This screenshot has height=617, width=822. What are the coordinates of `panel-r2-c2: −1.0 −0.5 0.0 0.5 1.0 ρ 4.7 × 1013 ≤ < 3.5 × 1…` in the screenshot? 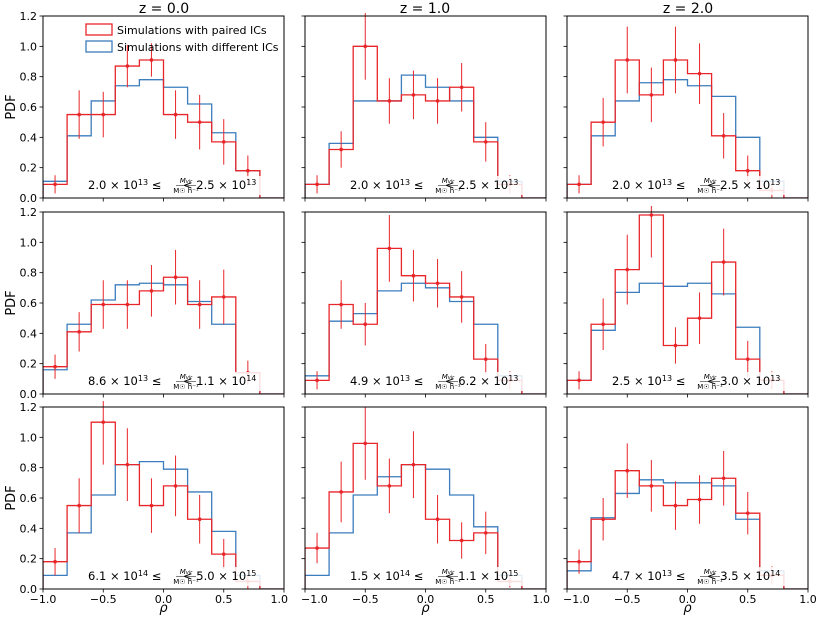 It's located at (690, 511).